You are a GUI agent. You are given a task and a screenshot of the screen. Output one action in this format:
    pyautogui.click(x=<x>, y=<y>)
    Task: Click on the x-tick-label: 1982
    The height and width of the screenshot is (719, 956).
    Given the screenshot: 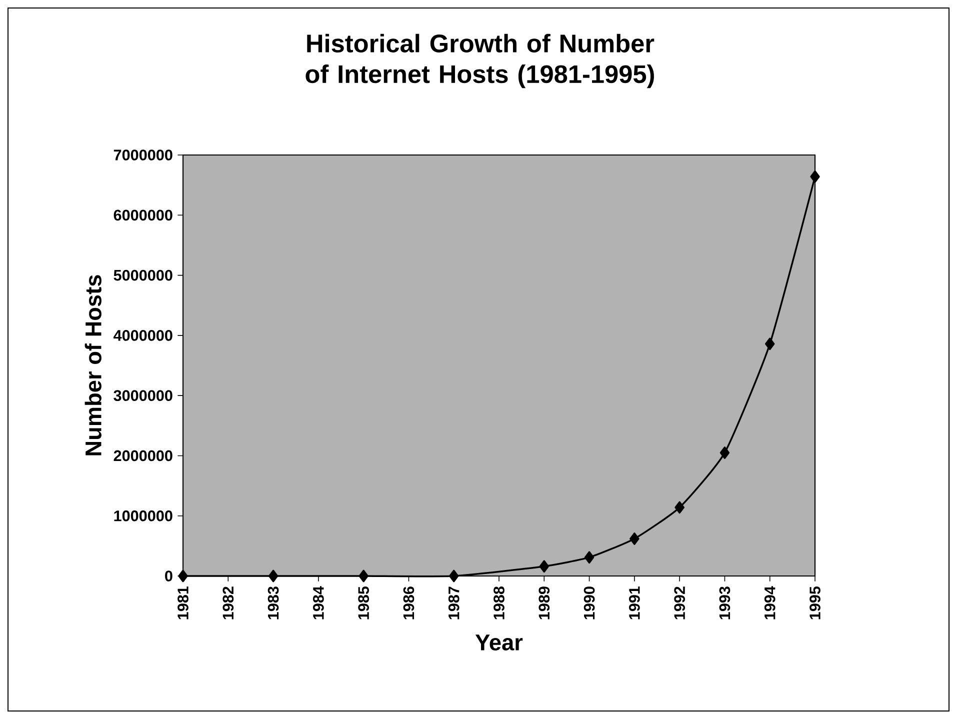 What is the action you would take?
    pyautogui.click(x=228, y=603)
    